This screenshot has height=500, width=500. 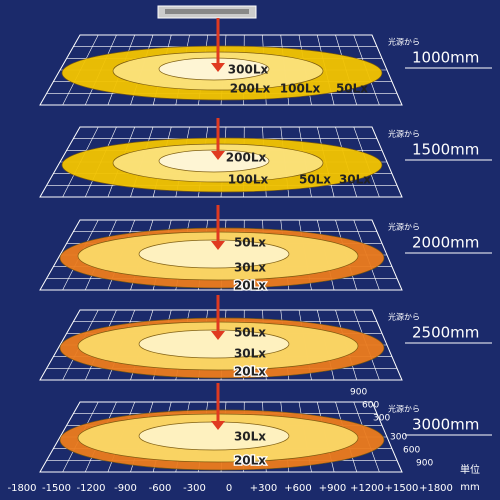 I want to click on x-axis-label: +300, so click(x=263, y=488).